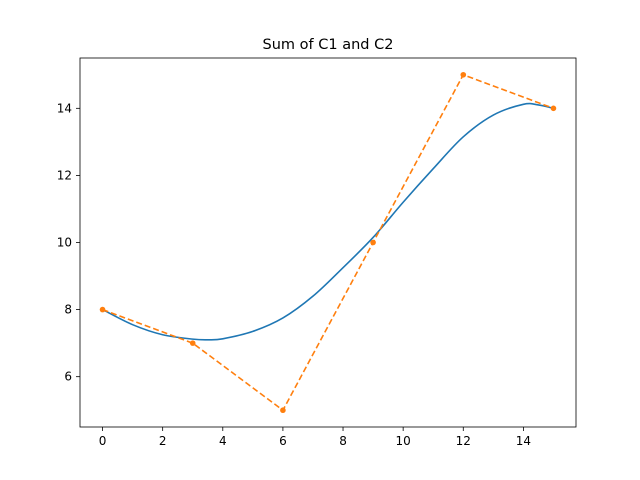  I want to click on x-tick-label: 8, so click(343, 441).